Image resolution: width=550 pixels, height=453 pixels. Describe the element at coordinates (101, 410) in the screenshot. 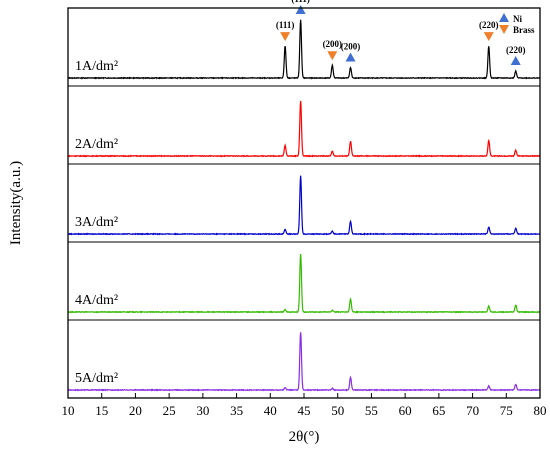

I see `x-tick-label: 15` at that location.